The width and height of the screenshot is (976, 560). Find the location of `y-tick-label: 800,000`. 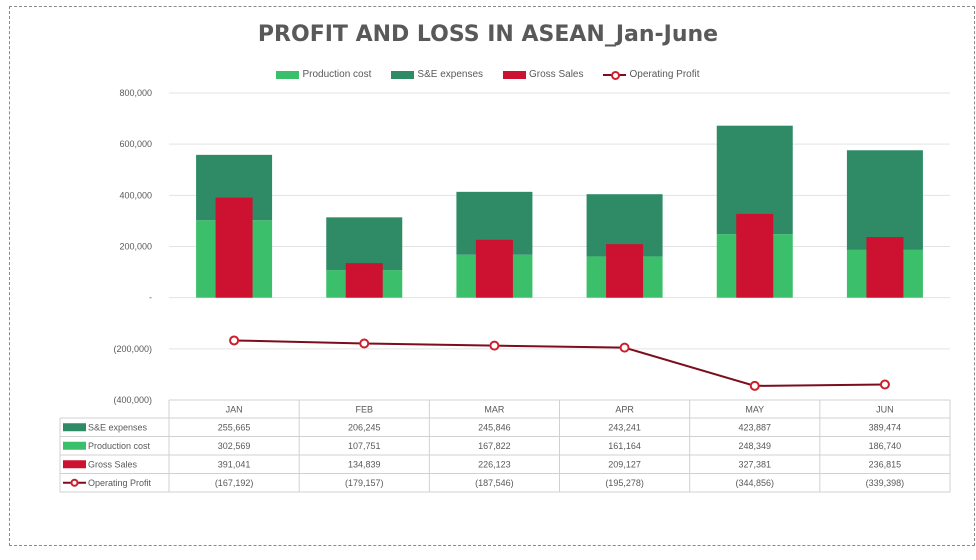

y-tick-label: 800,000 is located at coordinates (135, 93).